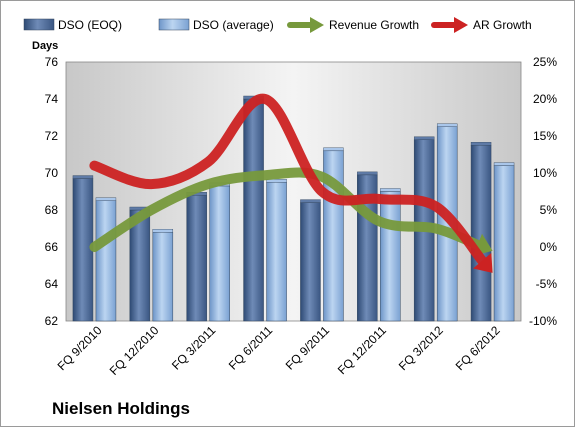  What do you see at coordinates (251, 348) in the screenshot?
I see `x-tick-label: FQ 6/2011` at bounding box center [251, 348].